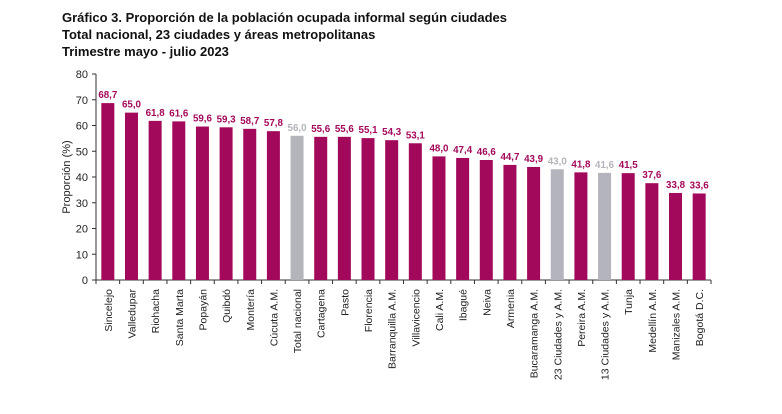  What do you see at coordinates (558, 334) in the screenshot?
I see `x-tick-label: 23 Ciudades y A.M.` at bounding box center [558, 334].